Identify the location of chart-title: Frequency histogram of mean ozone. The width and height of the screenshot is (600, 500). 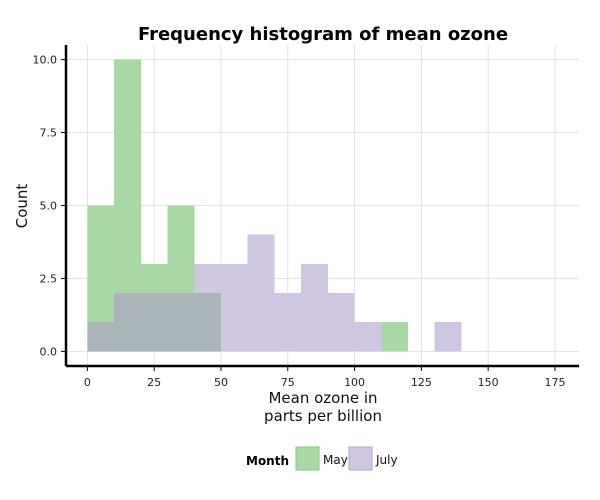
(323, 34).